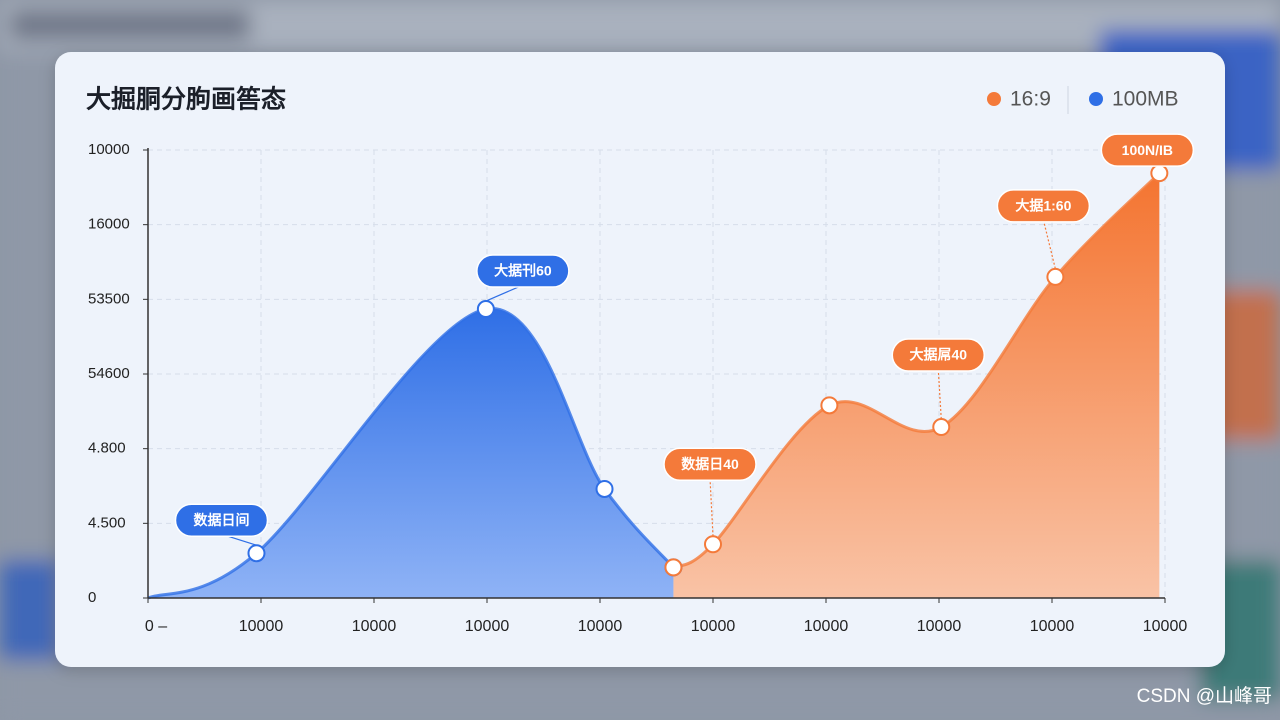 Image resolution: width=1280 pixels, height=720 pixels. I want to click on annotation-text: 大据屌40, so click(938, 355).